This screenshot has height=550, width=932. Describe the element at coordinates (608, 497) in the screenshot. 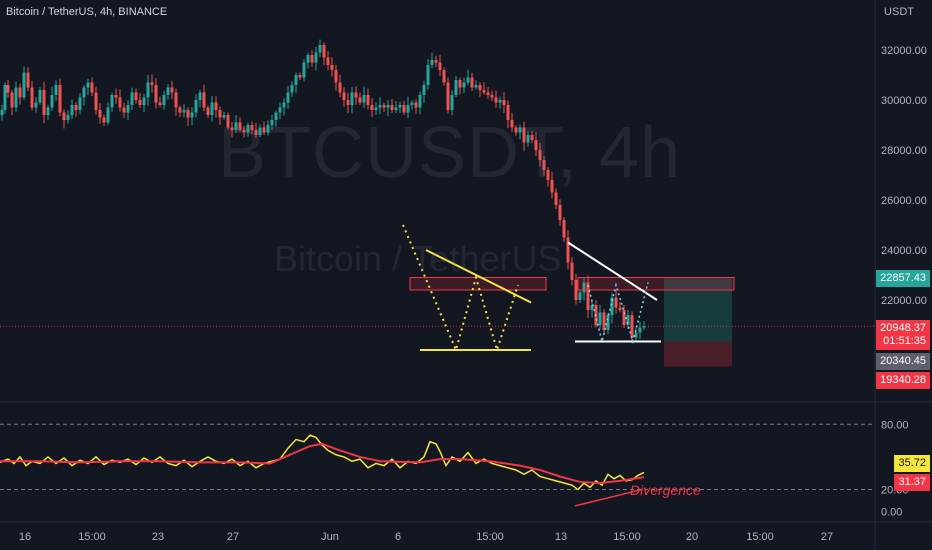

I see `divergence-line` at that location.